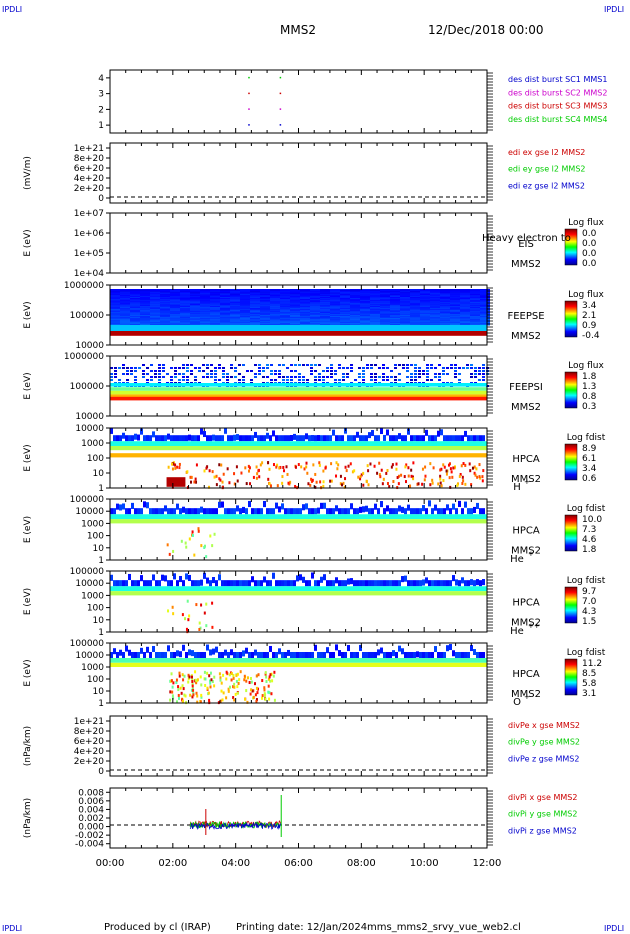 The width and height of the screenshot is (630, 934). Describe the element at coordinates (526, 551) in the screenshot. I see `spacecraft-label: MMS2` at that location.